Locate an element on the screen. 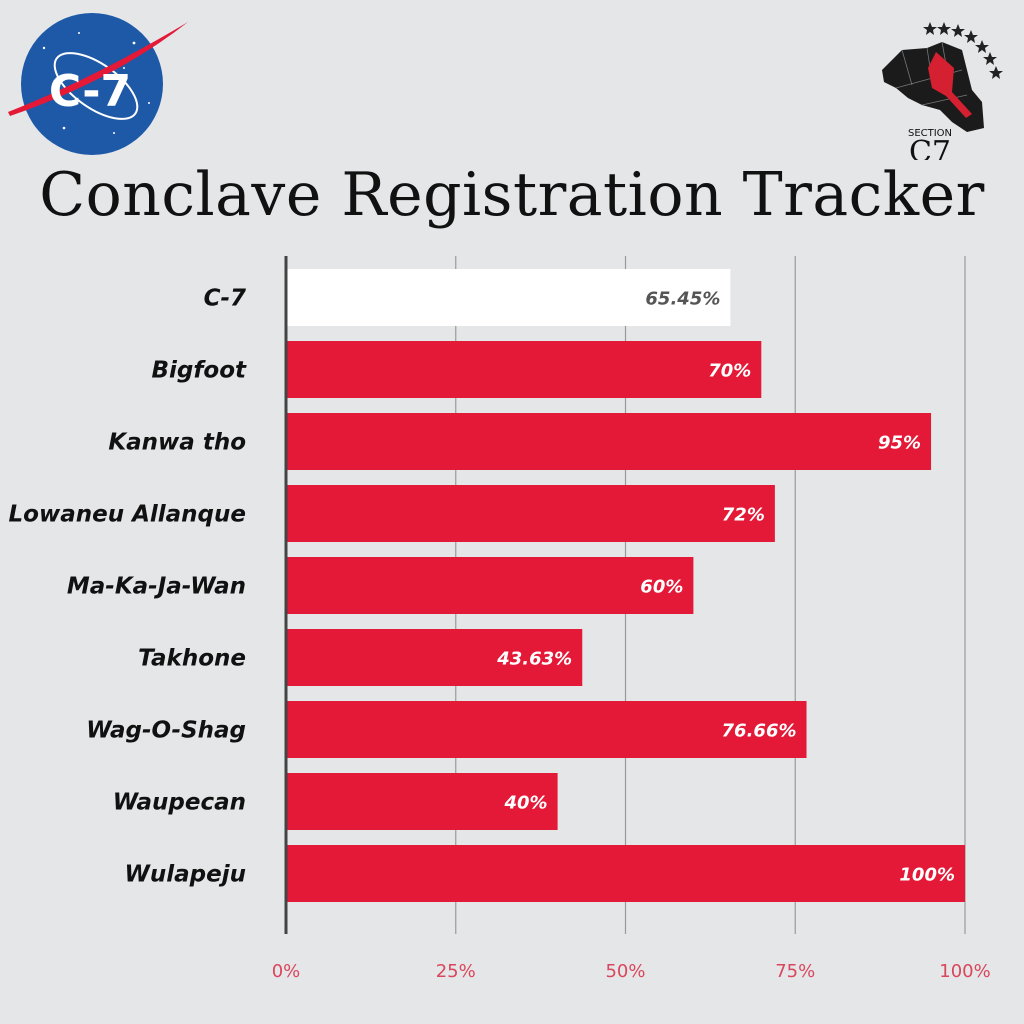 The image size is (1024, 1024). c7-meatball-logo: C-7 is located at coordinates (98, 84).